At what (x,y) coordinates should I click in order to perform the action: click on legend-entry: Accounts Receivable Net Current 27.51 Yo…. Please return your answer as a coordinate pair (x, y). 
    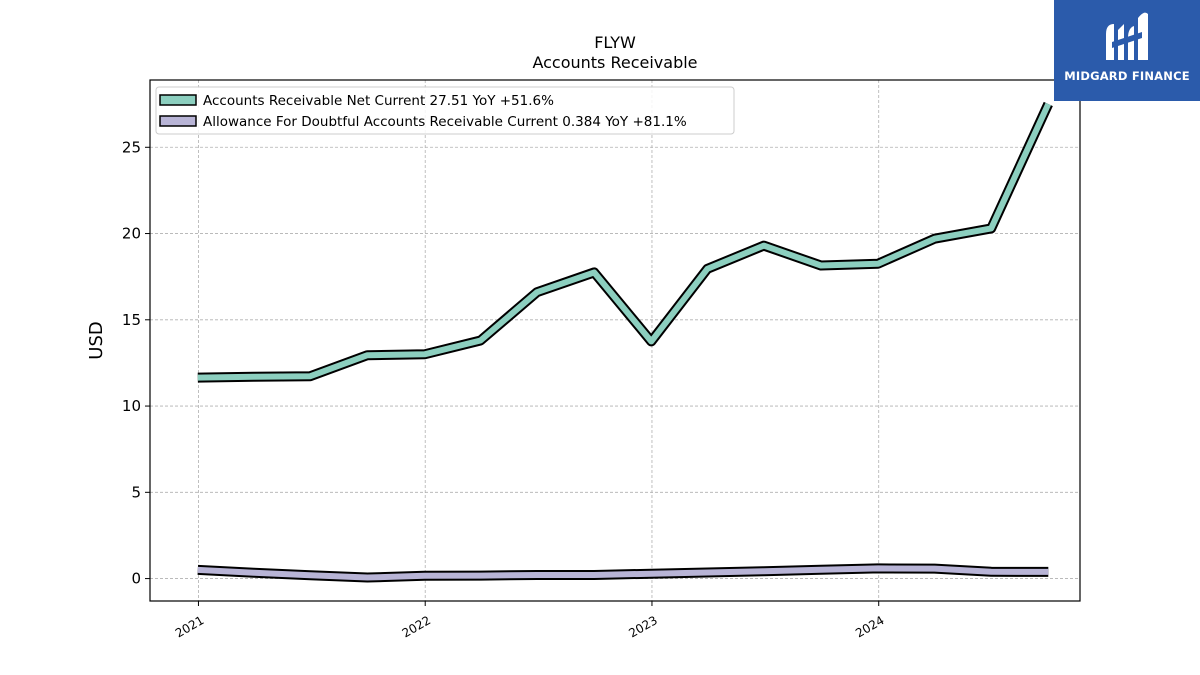
    Looking at the image, I should click on (378, 101).